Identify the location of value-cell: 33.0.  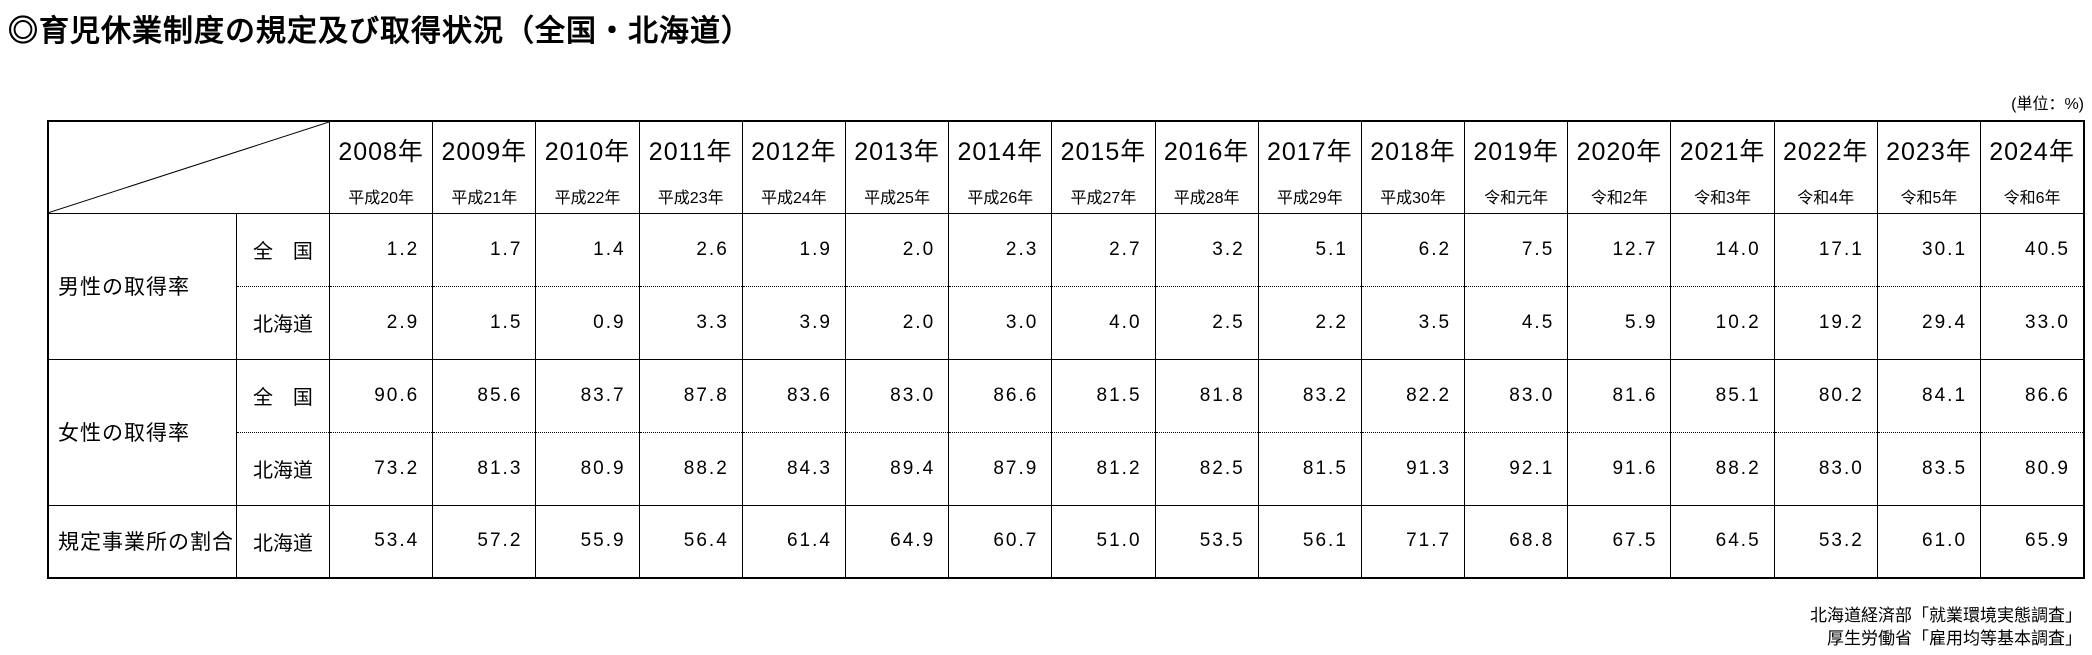
(2032, 323).